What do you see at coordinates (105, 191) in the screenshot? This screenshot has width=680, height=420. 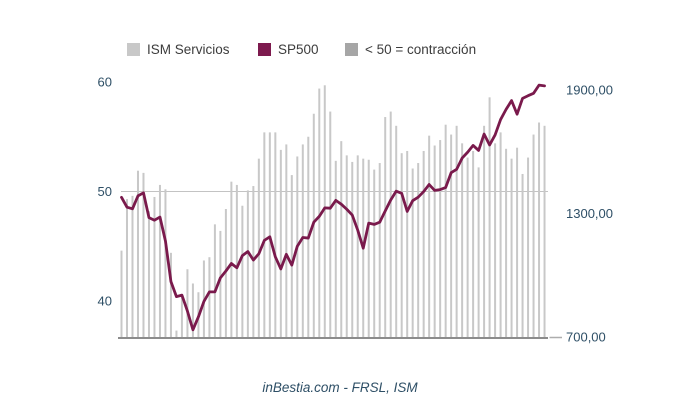 I see `left-axis-label: 50` at bounding box center [105, 191].